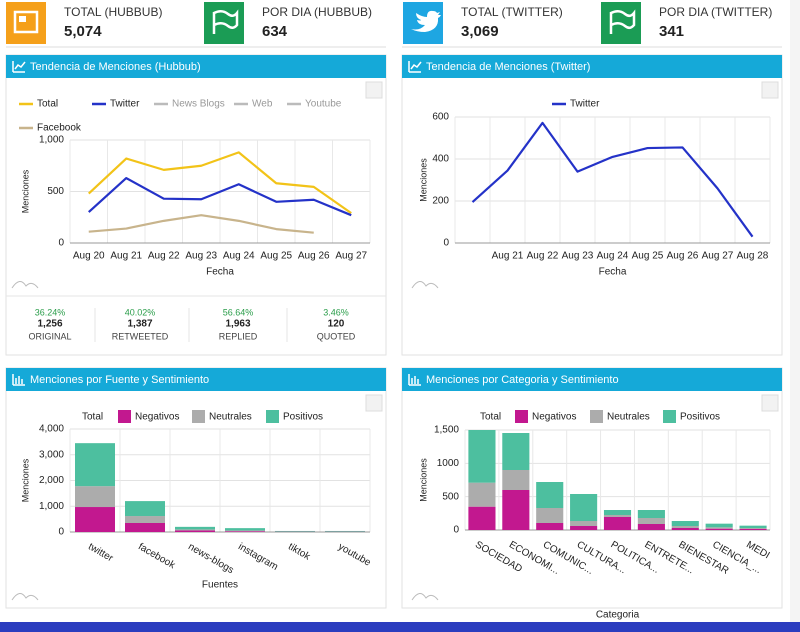 The width and height of the screenshot is (800, 632). Describe the element at coordinates (157, 417) in the screenshot. I see `legend-label: Negativos` at that location.